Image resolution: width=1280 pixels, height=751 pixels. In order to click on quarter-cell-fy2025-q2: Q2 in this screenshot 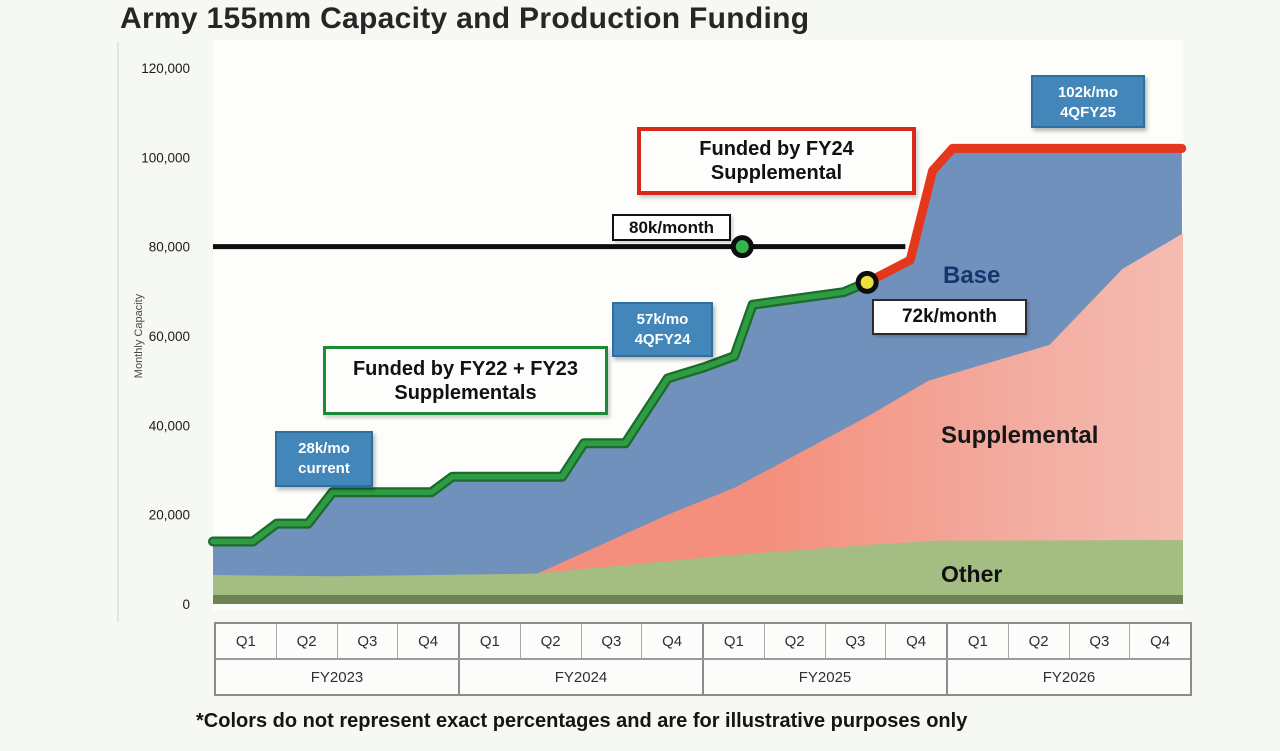, I will do `click(795, 641)`.